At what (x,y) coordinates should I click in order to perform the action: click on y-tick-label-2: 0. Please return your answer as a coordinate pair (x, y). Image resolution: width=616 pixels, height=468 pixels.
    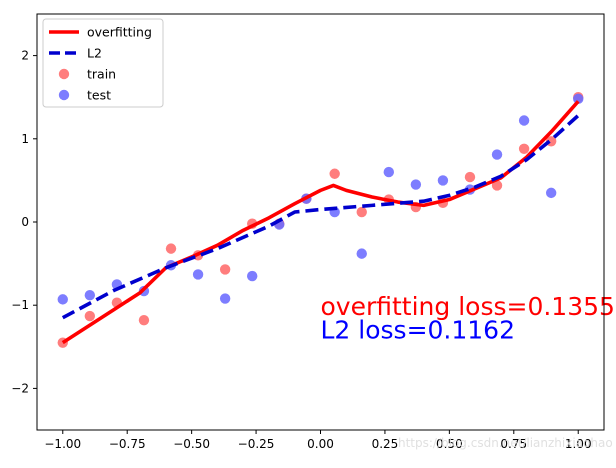
    Looking at the image, I should click on (25, 222).